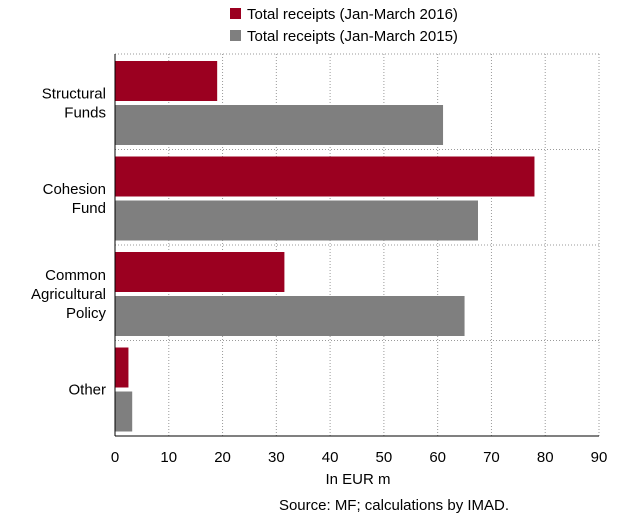 This screenshot has height=519, width=623. I want to click on category-label: Agricultural, so click(68, 294).